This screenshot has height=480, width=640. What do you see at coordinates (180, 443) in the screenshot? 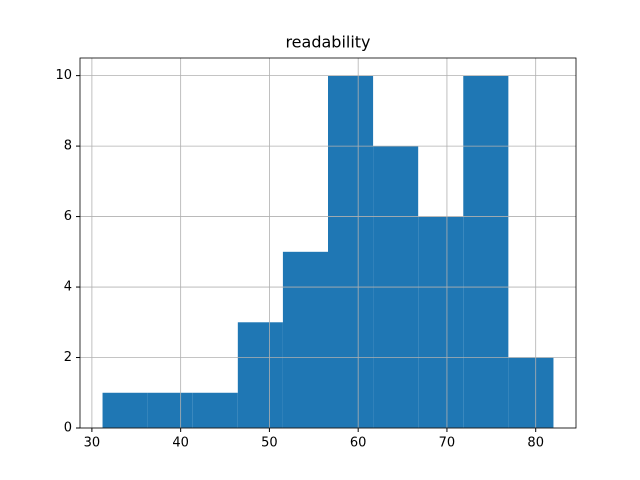
I see `x-tick-label: 40` at bounding box center [180, 443].